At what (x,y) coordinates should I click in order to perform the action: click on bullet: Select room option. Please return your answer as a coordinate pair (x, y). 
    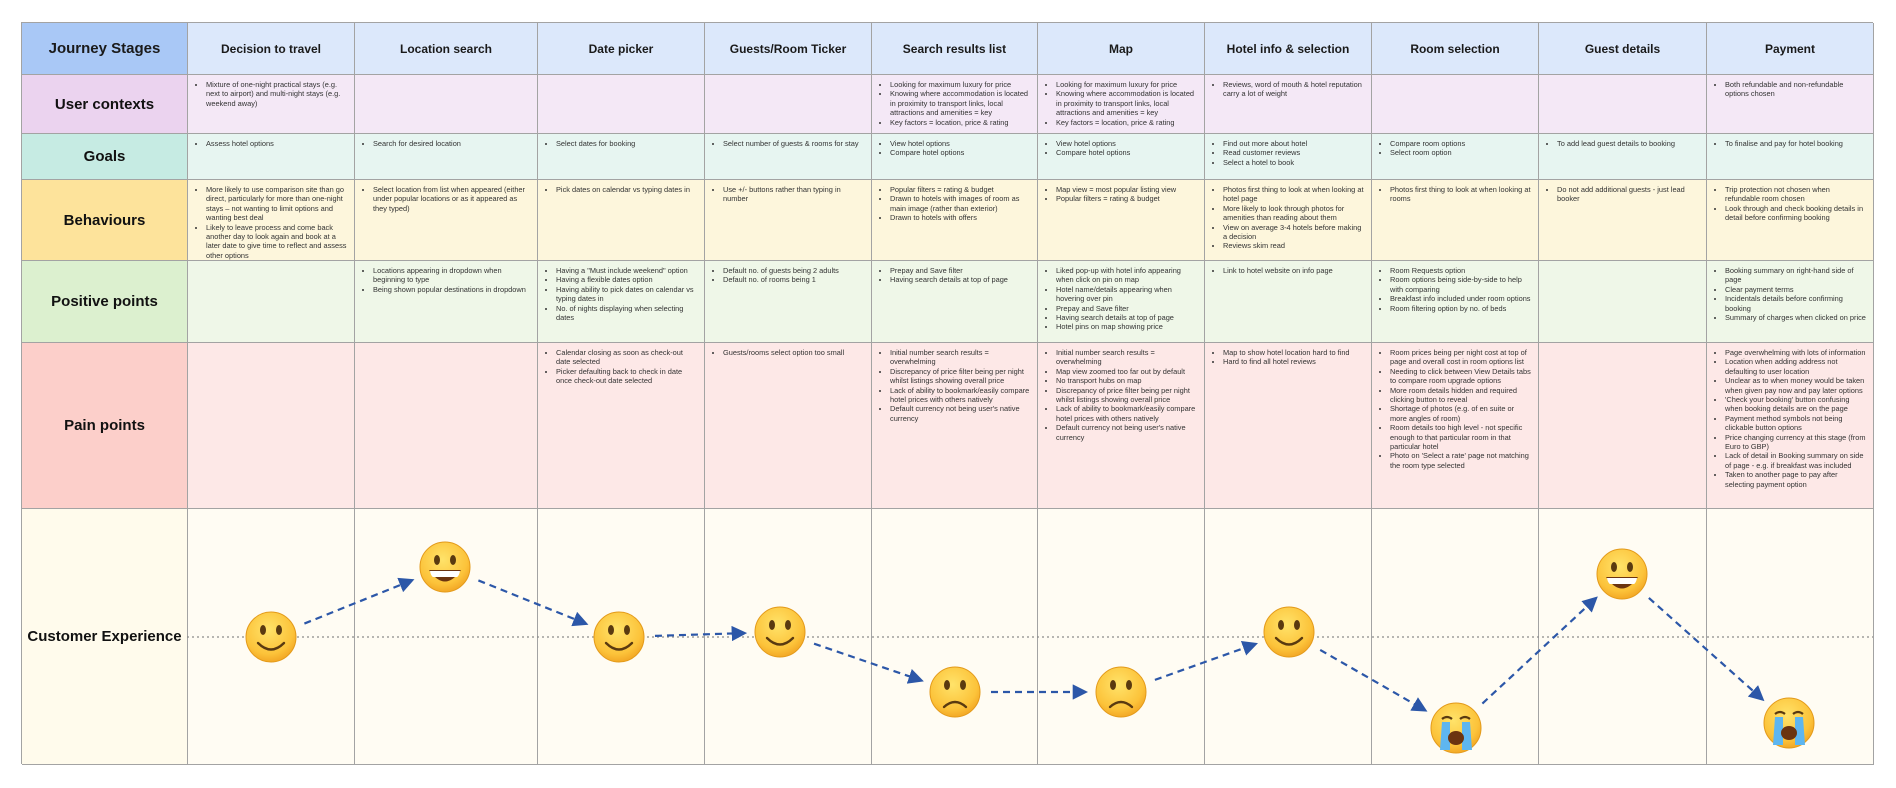
    Looking at the image, I should click on (1460, 152).